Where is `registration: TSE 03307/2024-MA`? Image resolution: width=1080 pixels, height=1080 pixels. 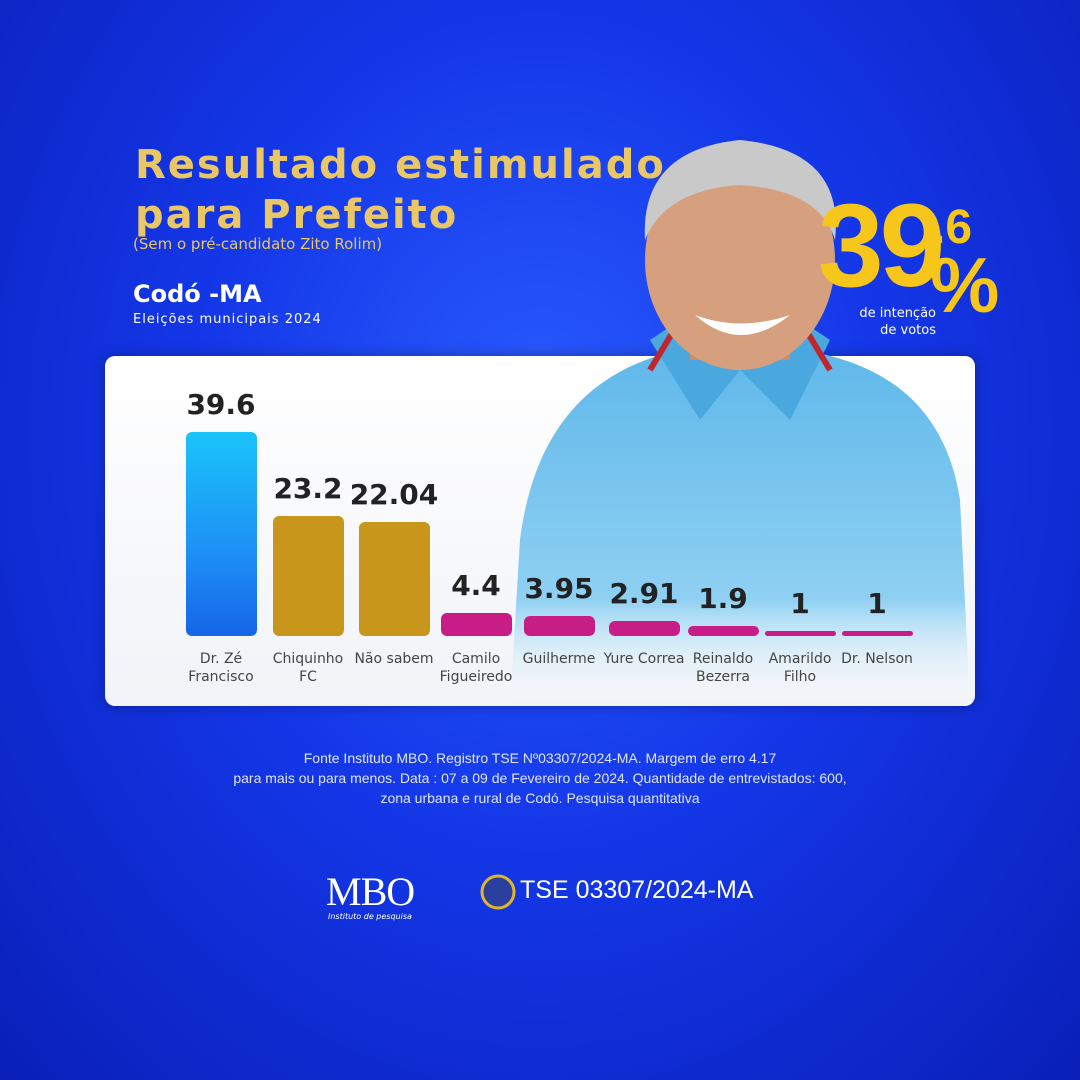 registration: TSE 03307/2024-MA is located at coordinates (637, 890).